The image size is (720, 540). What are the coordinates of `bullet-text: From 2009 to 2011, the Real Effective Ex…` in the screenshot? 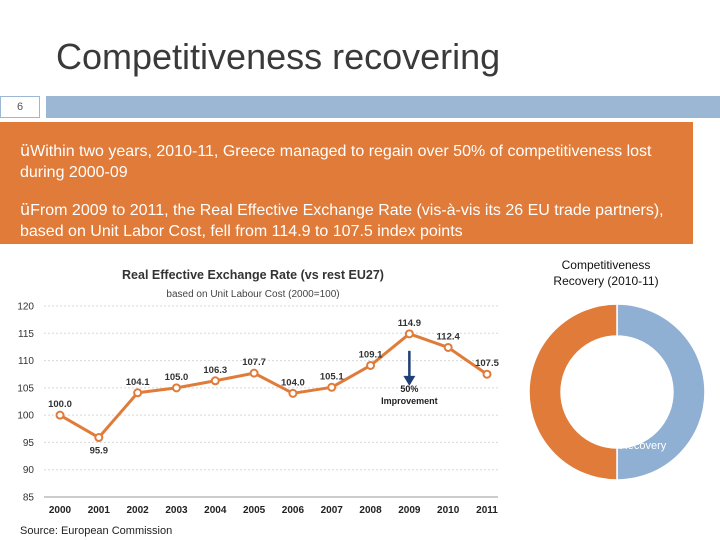 It's located at (342, 221).